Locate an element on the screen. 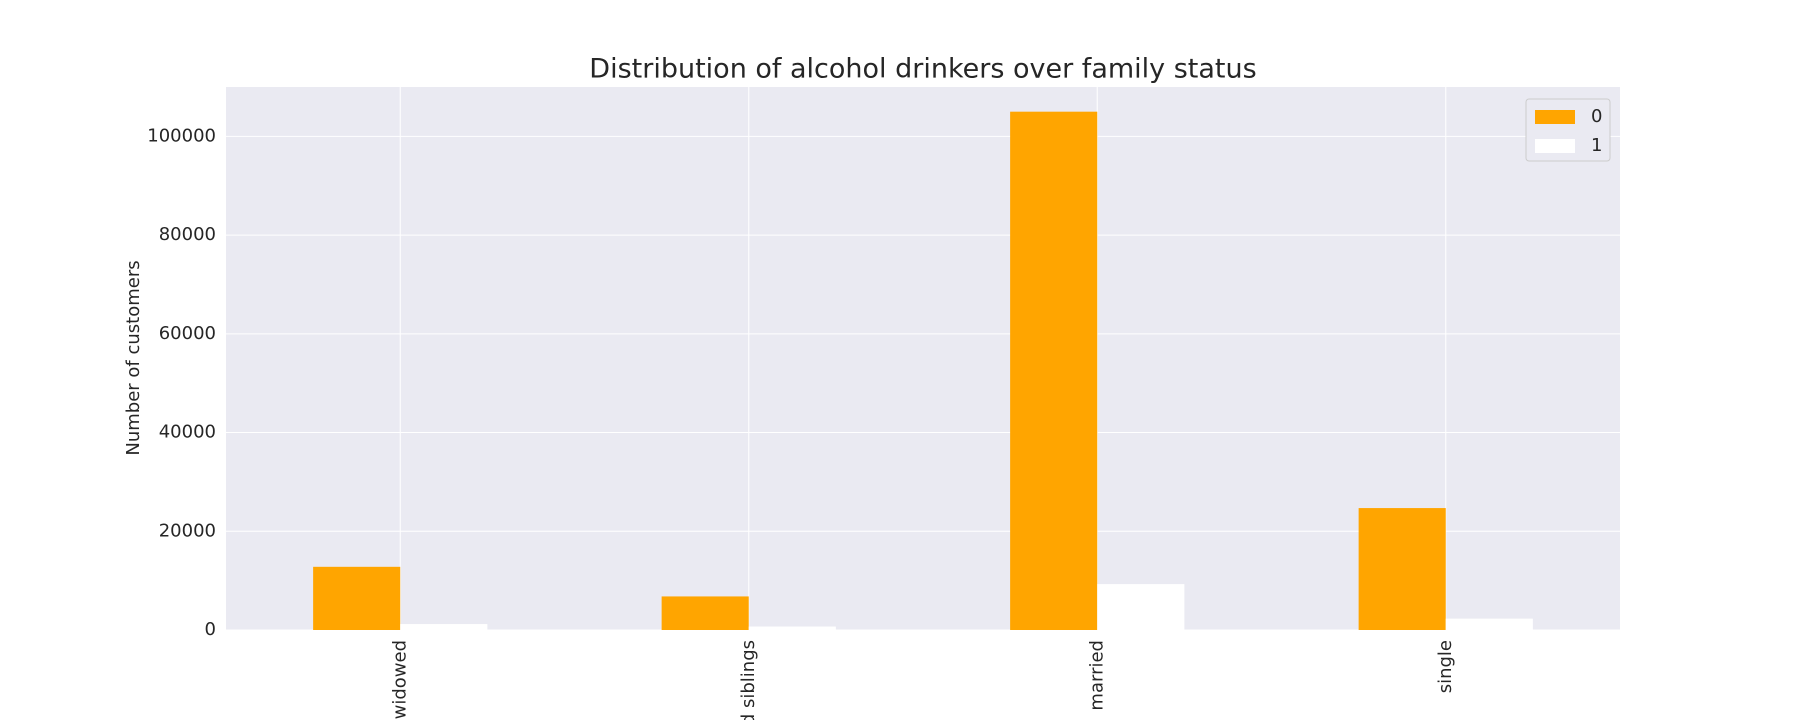 This screenshot has width=1800, height=724. y-tick-label: 100000 is located at coordinates (181, 135).